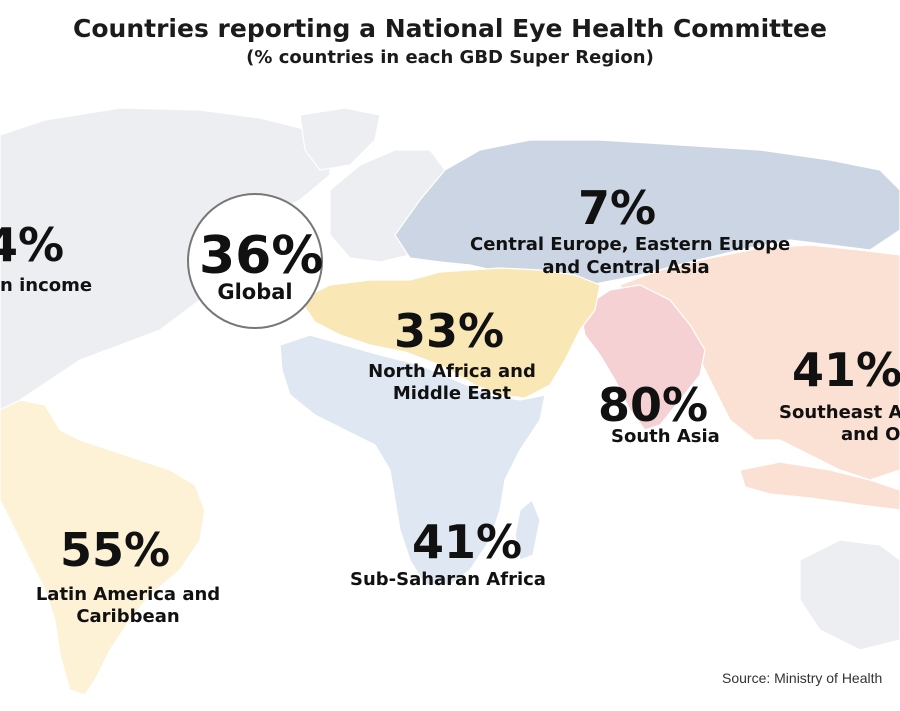  I want to click on chart-subtitle: (% countries in each GBD Super Region), so click(450, 57).